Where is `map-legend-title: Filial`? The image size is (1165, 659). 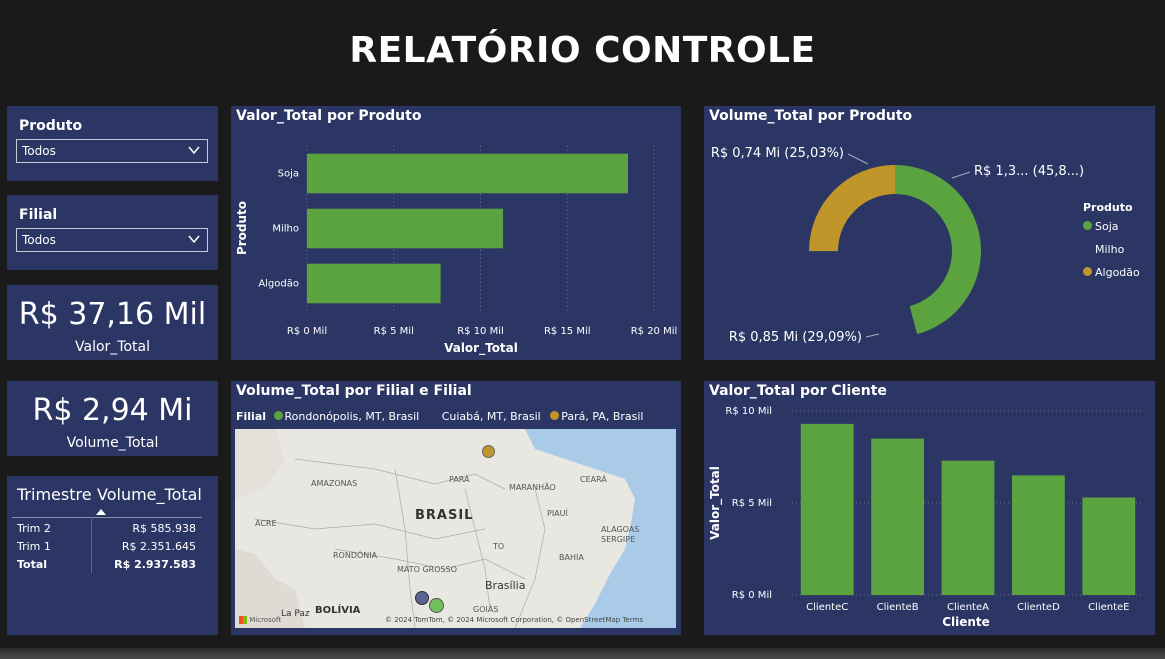 map-legend-title: Filial is located at coordinates (251, 416).